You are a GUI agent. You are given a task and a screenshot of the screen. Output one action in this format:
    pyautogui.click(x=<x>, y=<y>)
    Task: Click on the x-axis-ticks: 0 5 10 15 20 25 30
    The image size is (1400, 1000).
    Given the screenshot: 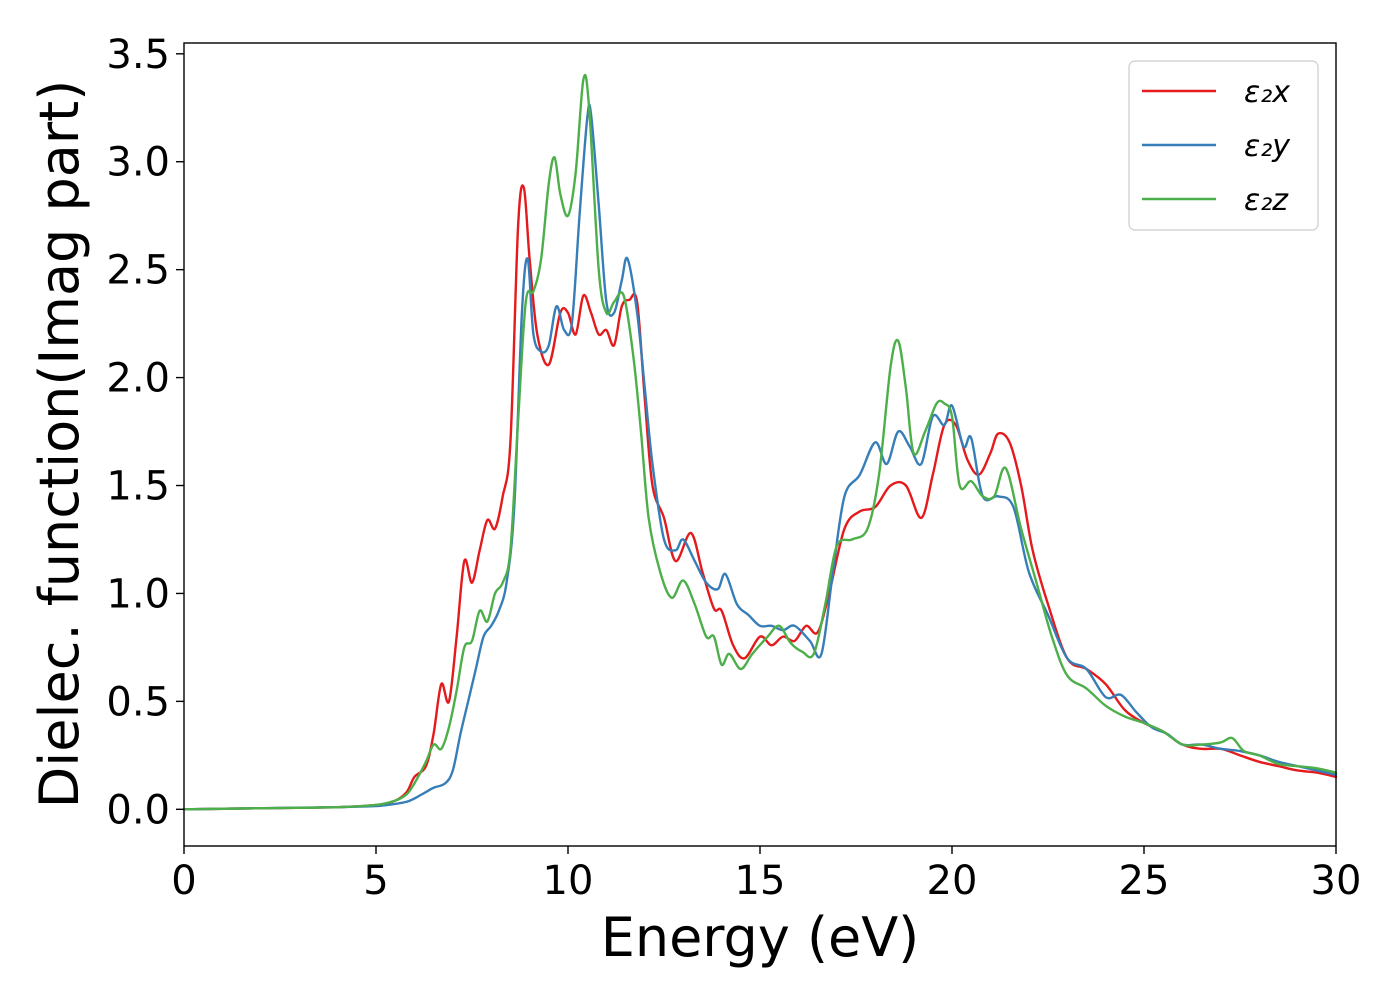 What is the action you would take?
    pyautogui.click(x=766, y=875)
    